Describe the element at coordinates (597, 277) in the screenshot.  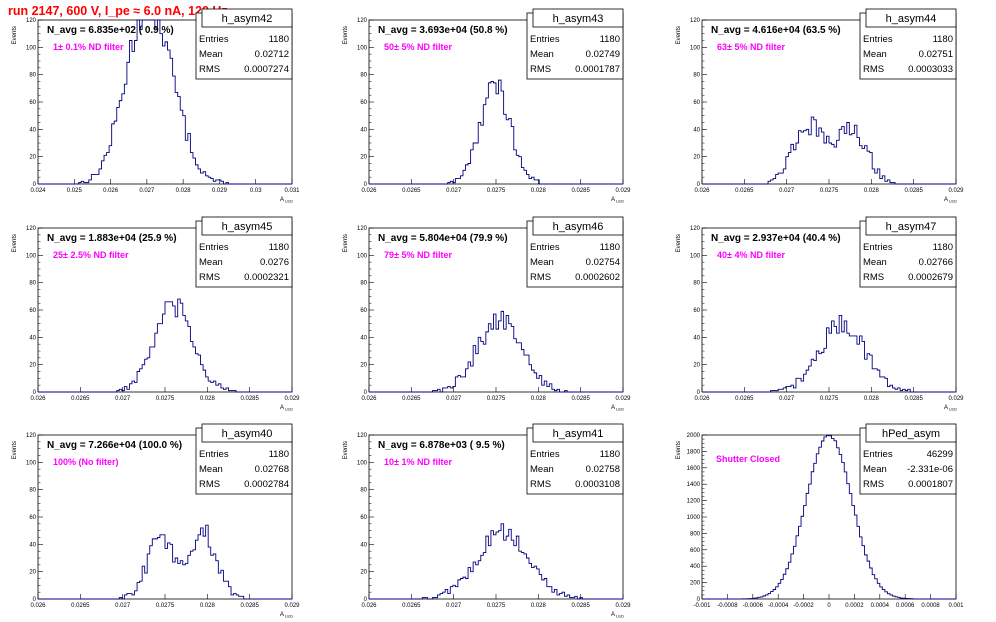
I see `stats-rms-value: 0.0002602` at that location.